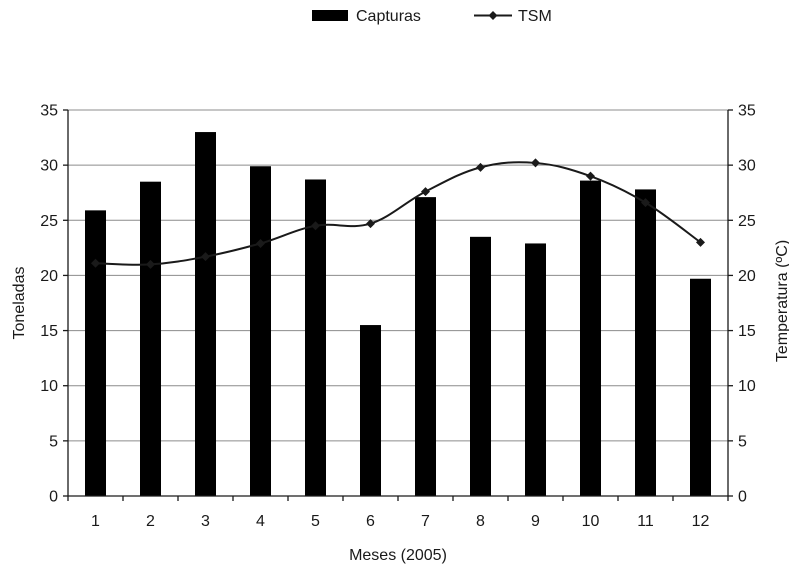 This screenshot has height=572, width=789. I want to click on x-tick-label-4: 4, so click(260, 521).